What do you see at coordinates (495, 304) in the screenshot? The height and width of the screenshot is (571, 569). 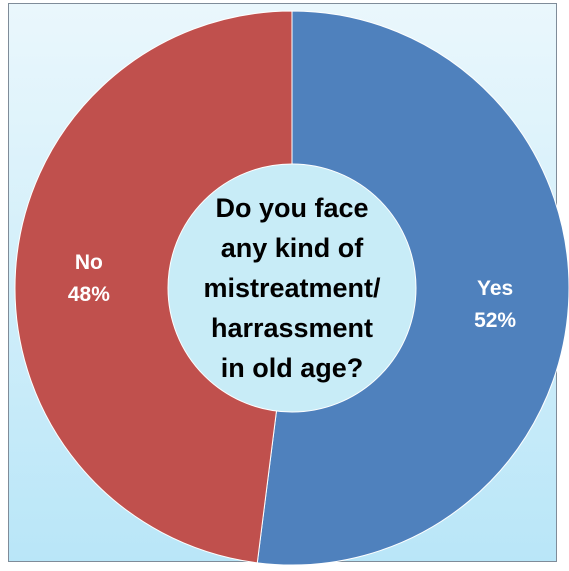 I see `slice-label-yes: Yes 52%` at bounding box center [495, 304].